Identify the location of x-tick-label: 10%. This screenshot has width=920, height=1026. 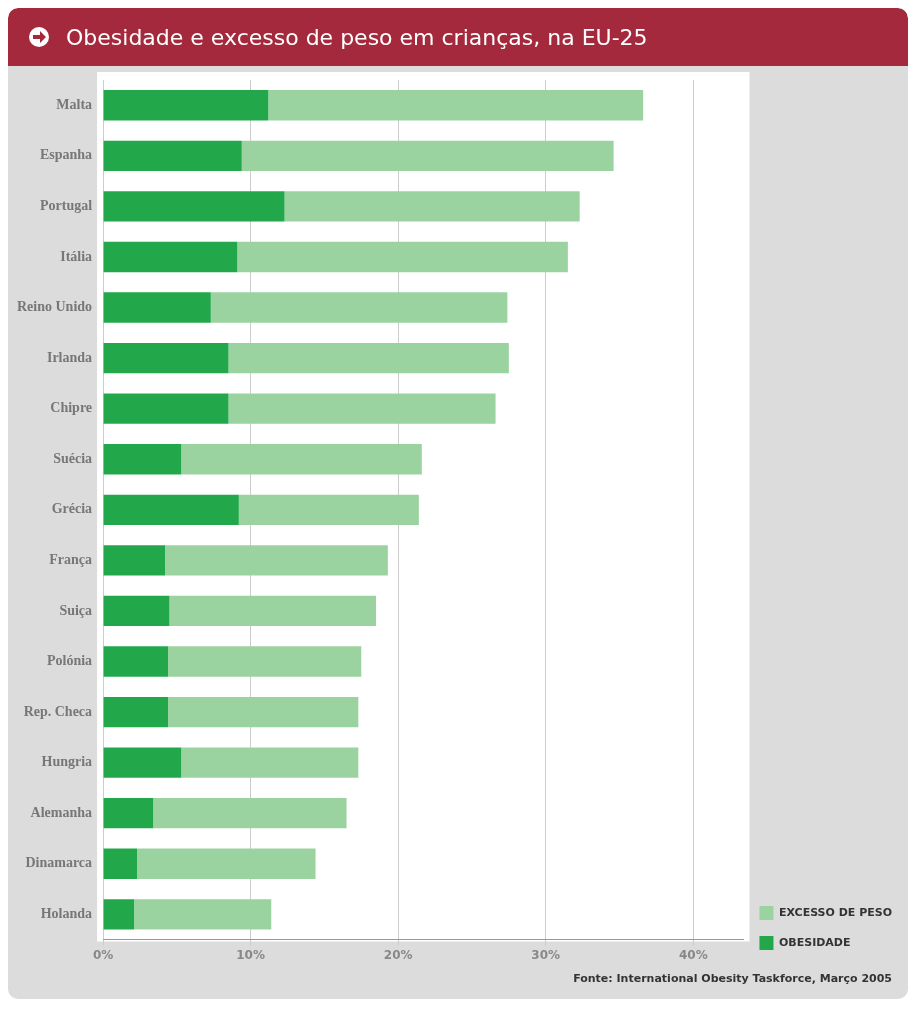
(250, 954).